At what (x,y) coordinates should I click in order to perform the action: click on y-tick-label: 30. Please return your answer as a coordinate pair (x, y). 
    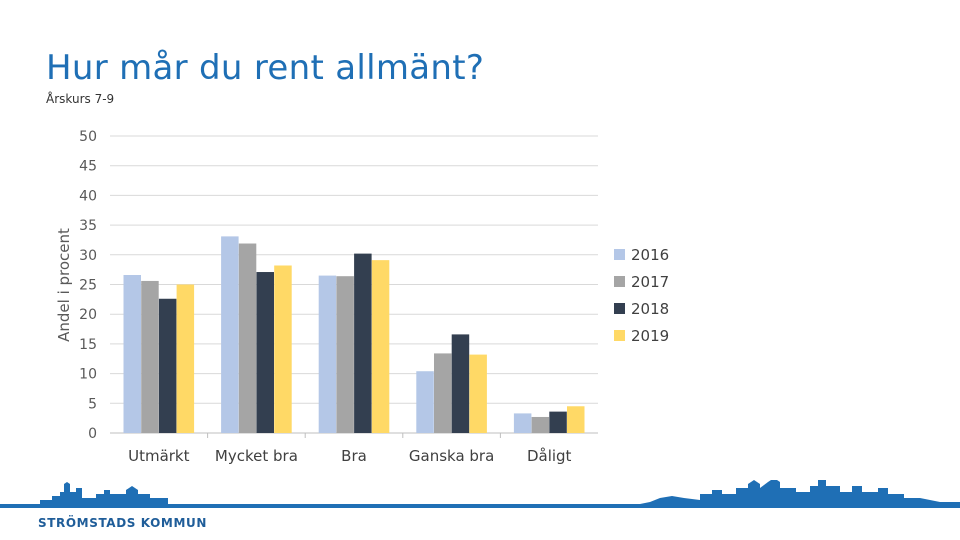
    Looking at the image, I should click on (88, 256).